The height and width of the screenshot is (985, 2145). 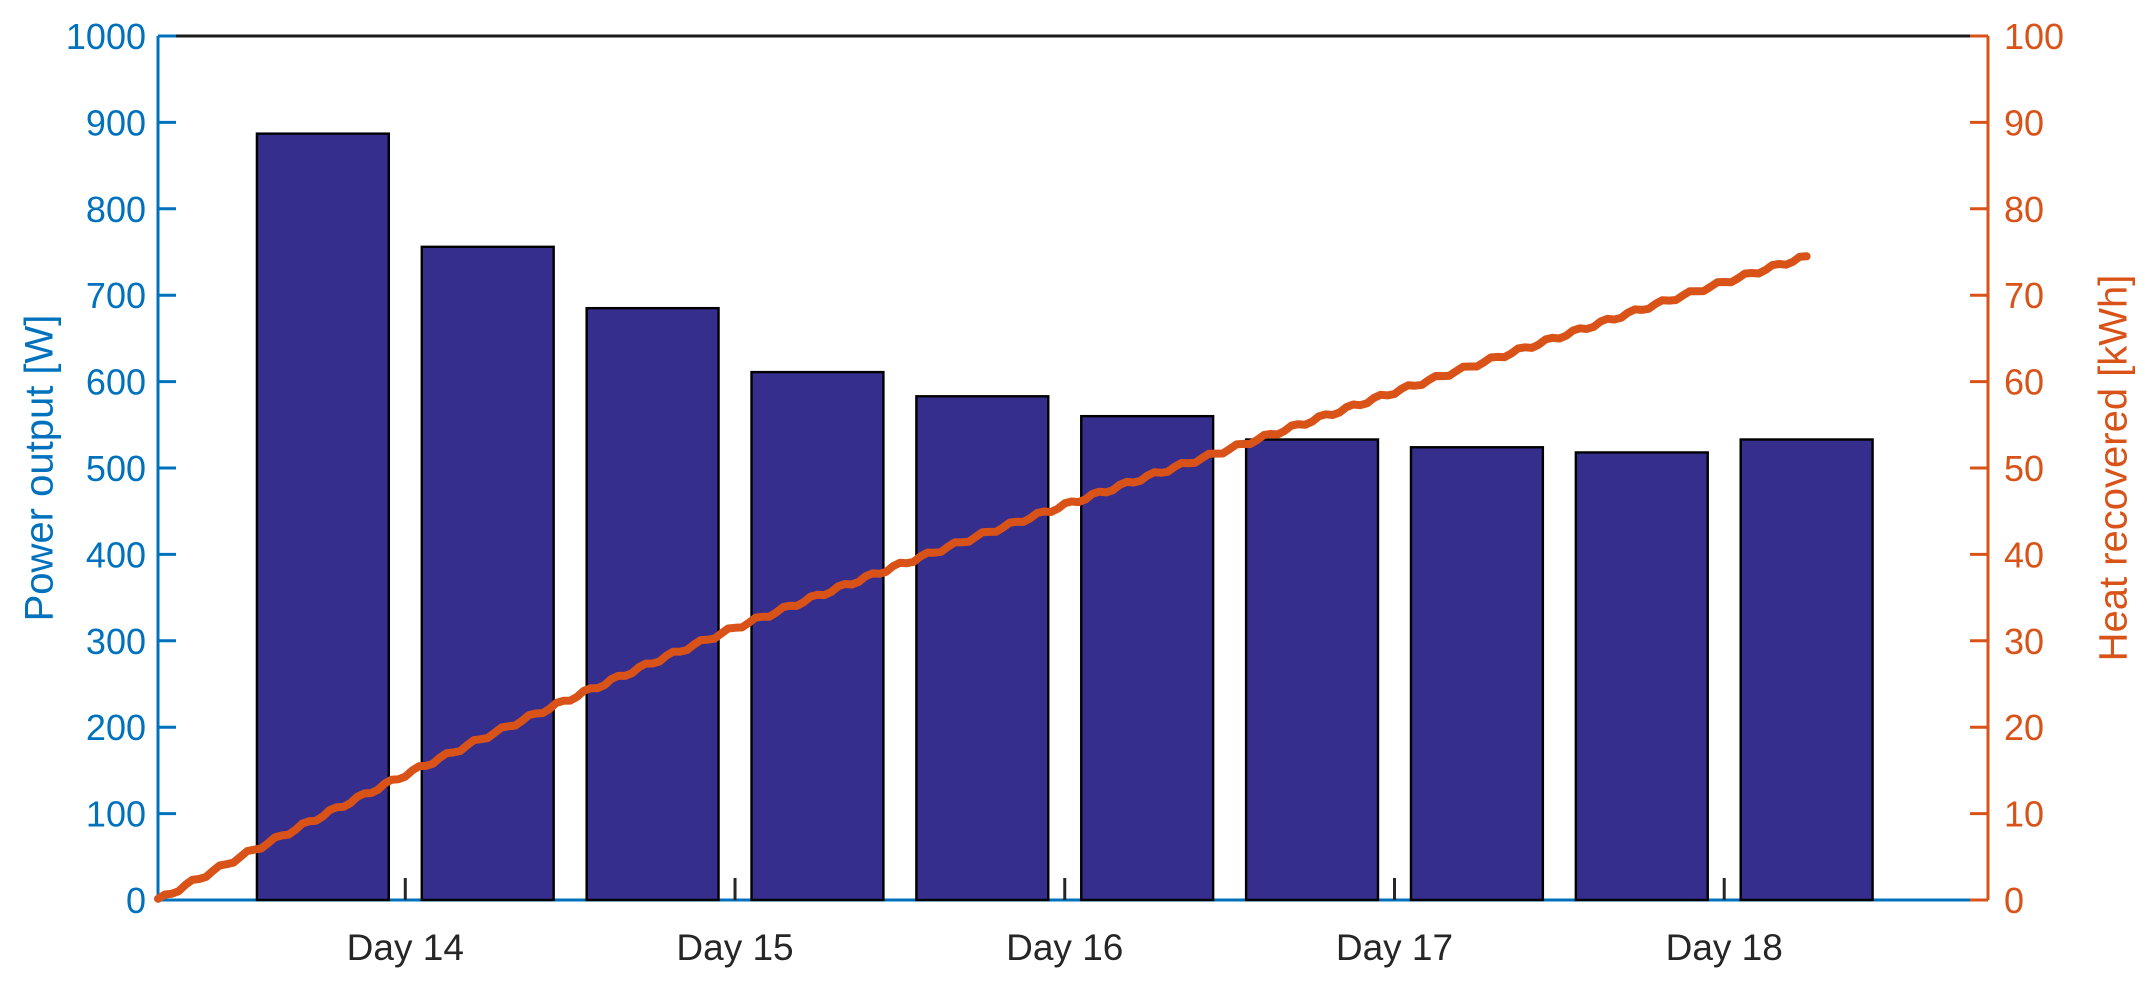 I want to click on x-tick-label: Day 17, so click(x=1394, y=947).